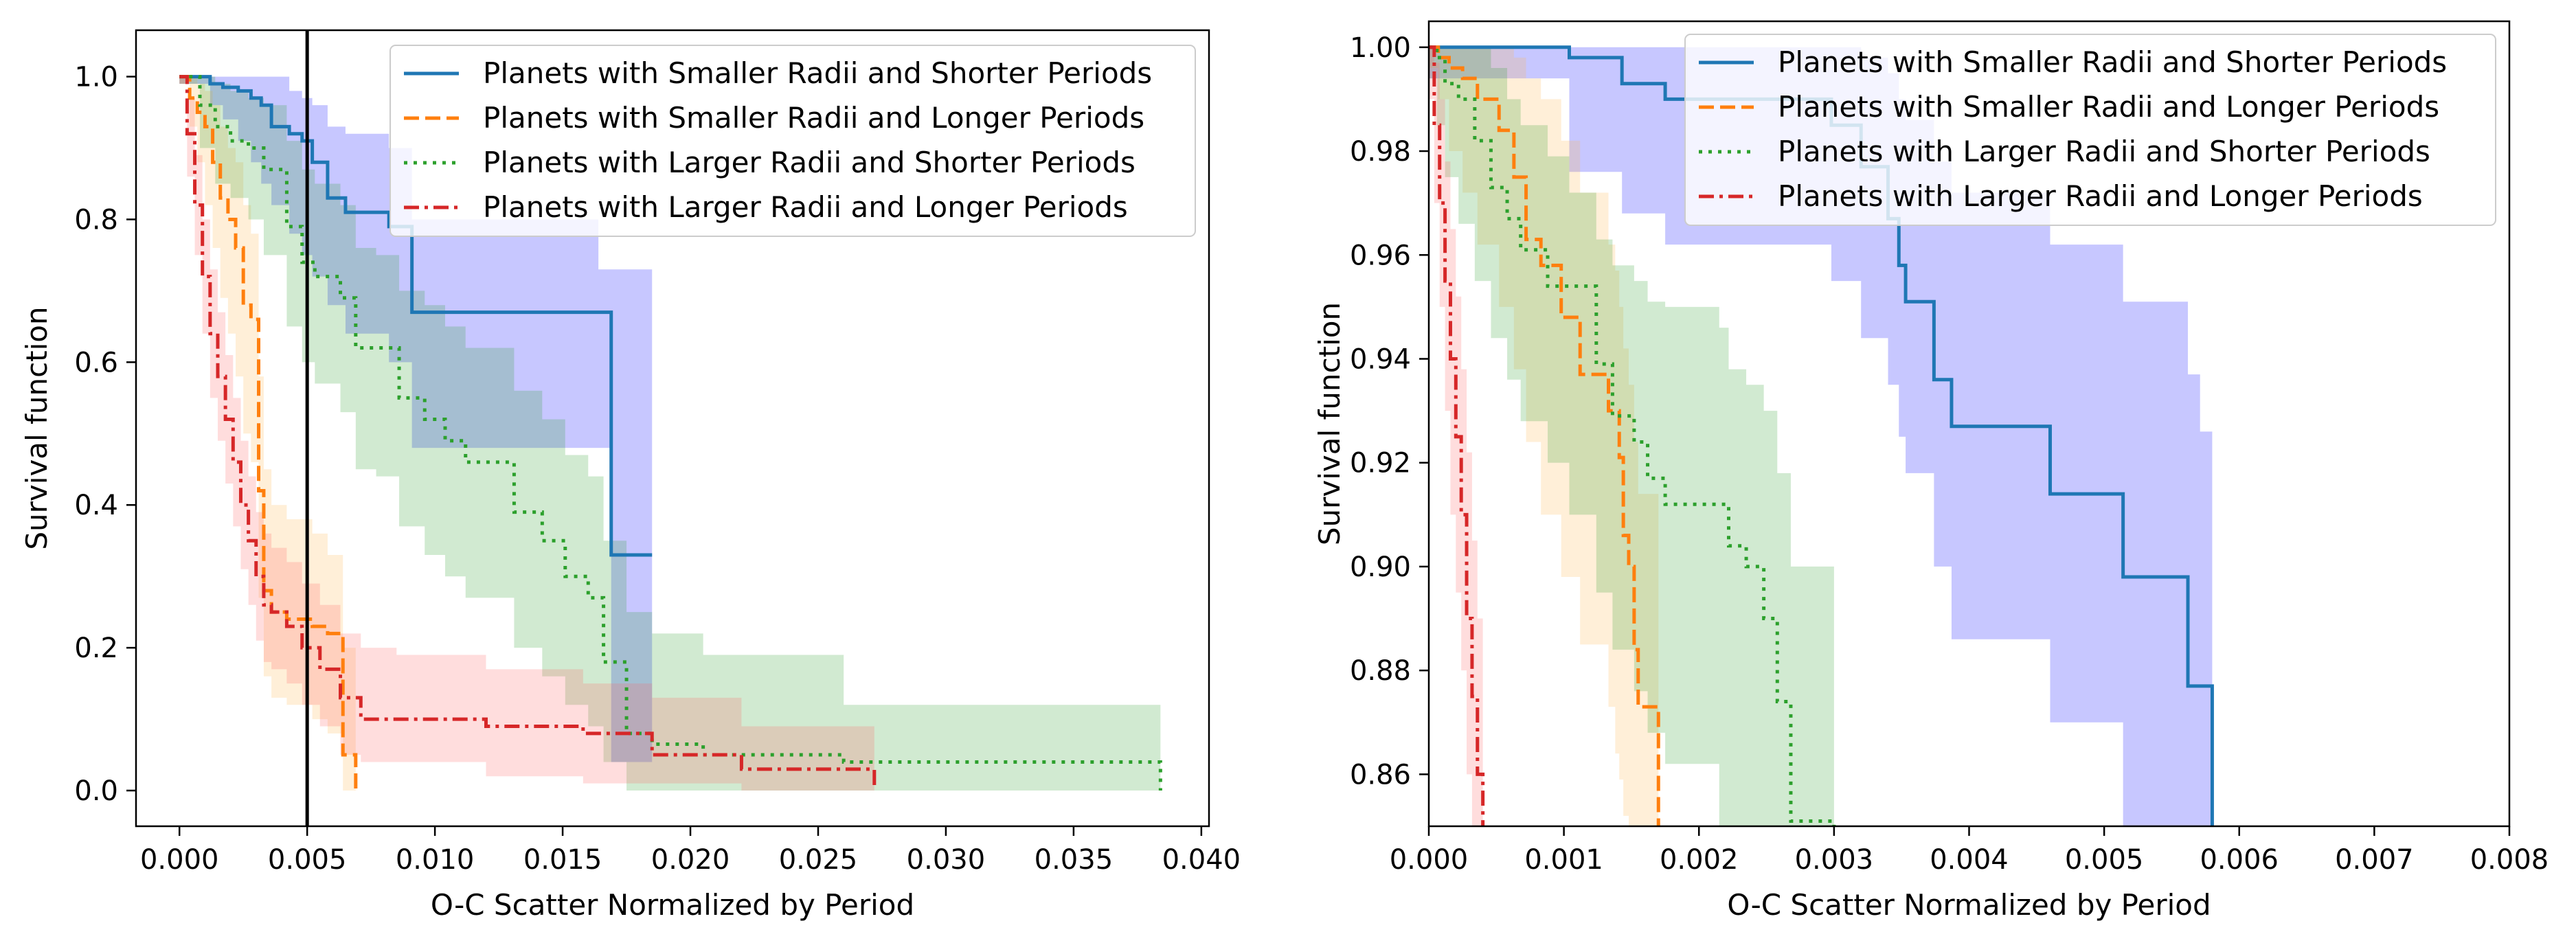  What do you see at coordinates (1380, 463) in the screenshot?
I see `y-tick-label: 0.92` at bounding box center [1380, 463].